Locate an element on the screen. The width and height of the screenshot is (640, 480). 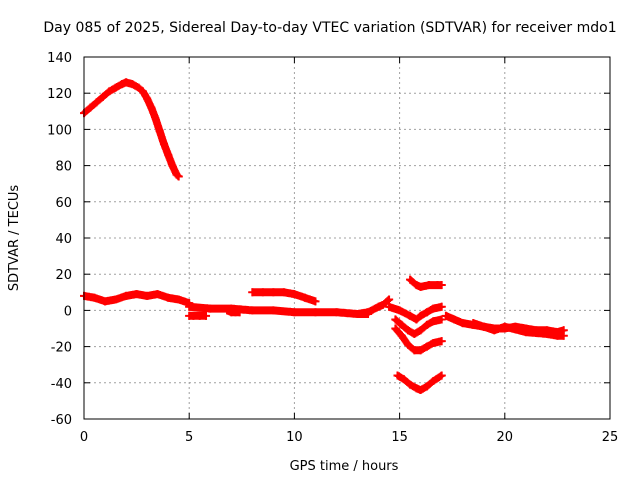
series-markers is located at coordinates (278, 310).